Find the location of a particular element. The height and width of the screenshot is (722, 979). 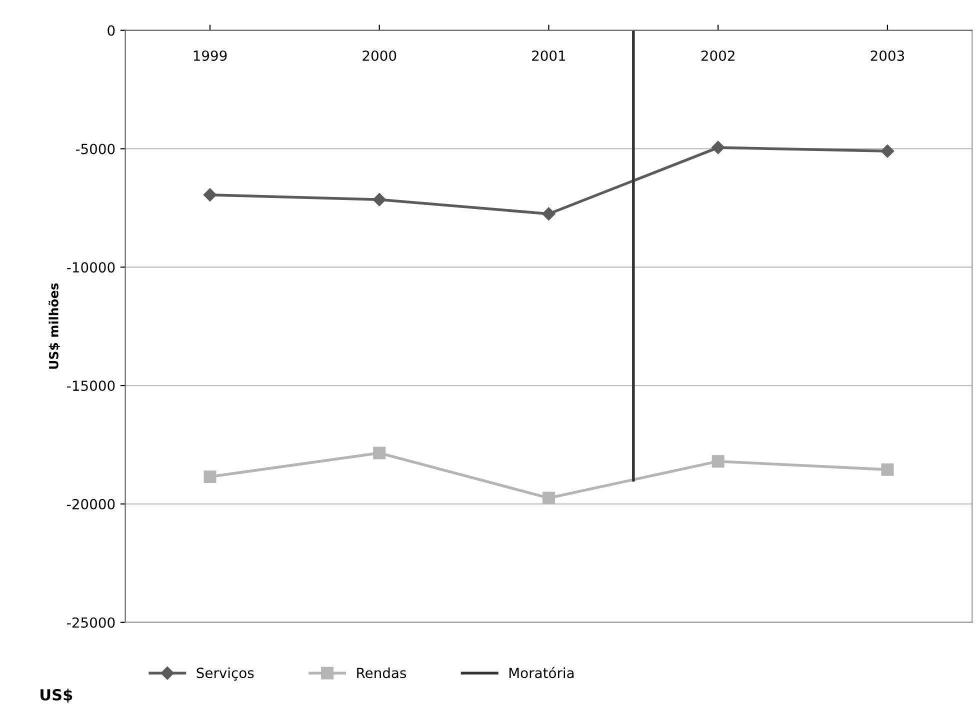

y-axis-title: US$ milhões is located at coordinates (54, 326).